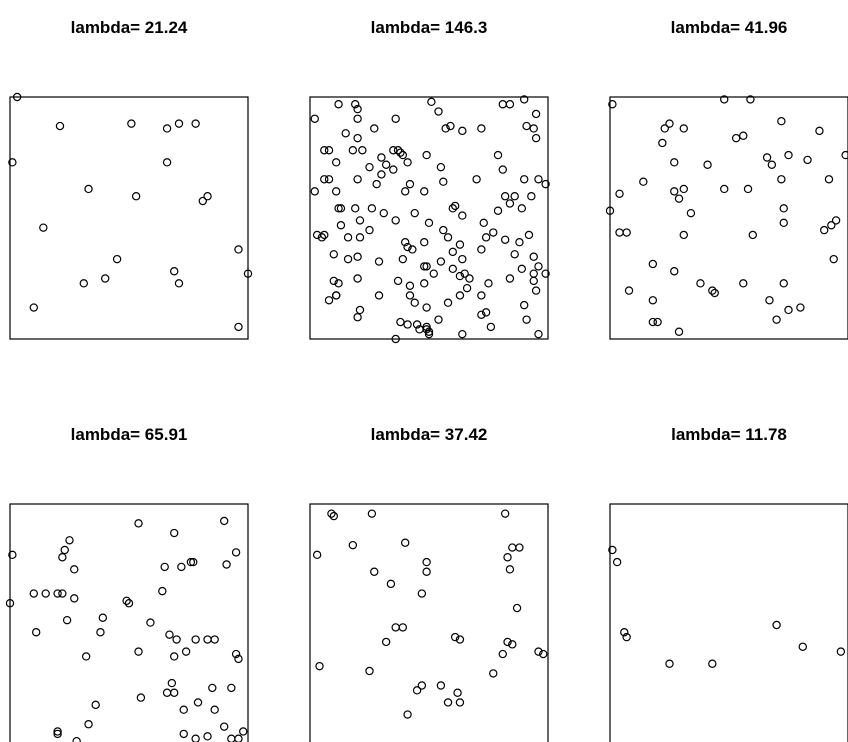 Image resolution: width=848 pixels, height=742 pixels. Describe the element at coordinates (729, 434) in the screenshot. I see `panel-title: lambda= 11.78` at that location.